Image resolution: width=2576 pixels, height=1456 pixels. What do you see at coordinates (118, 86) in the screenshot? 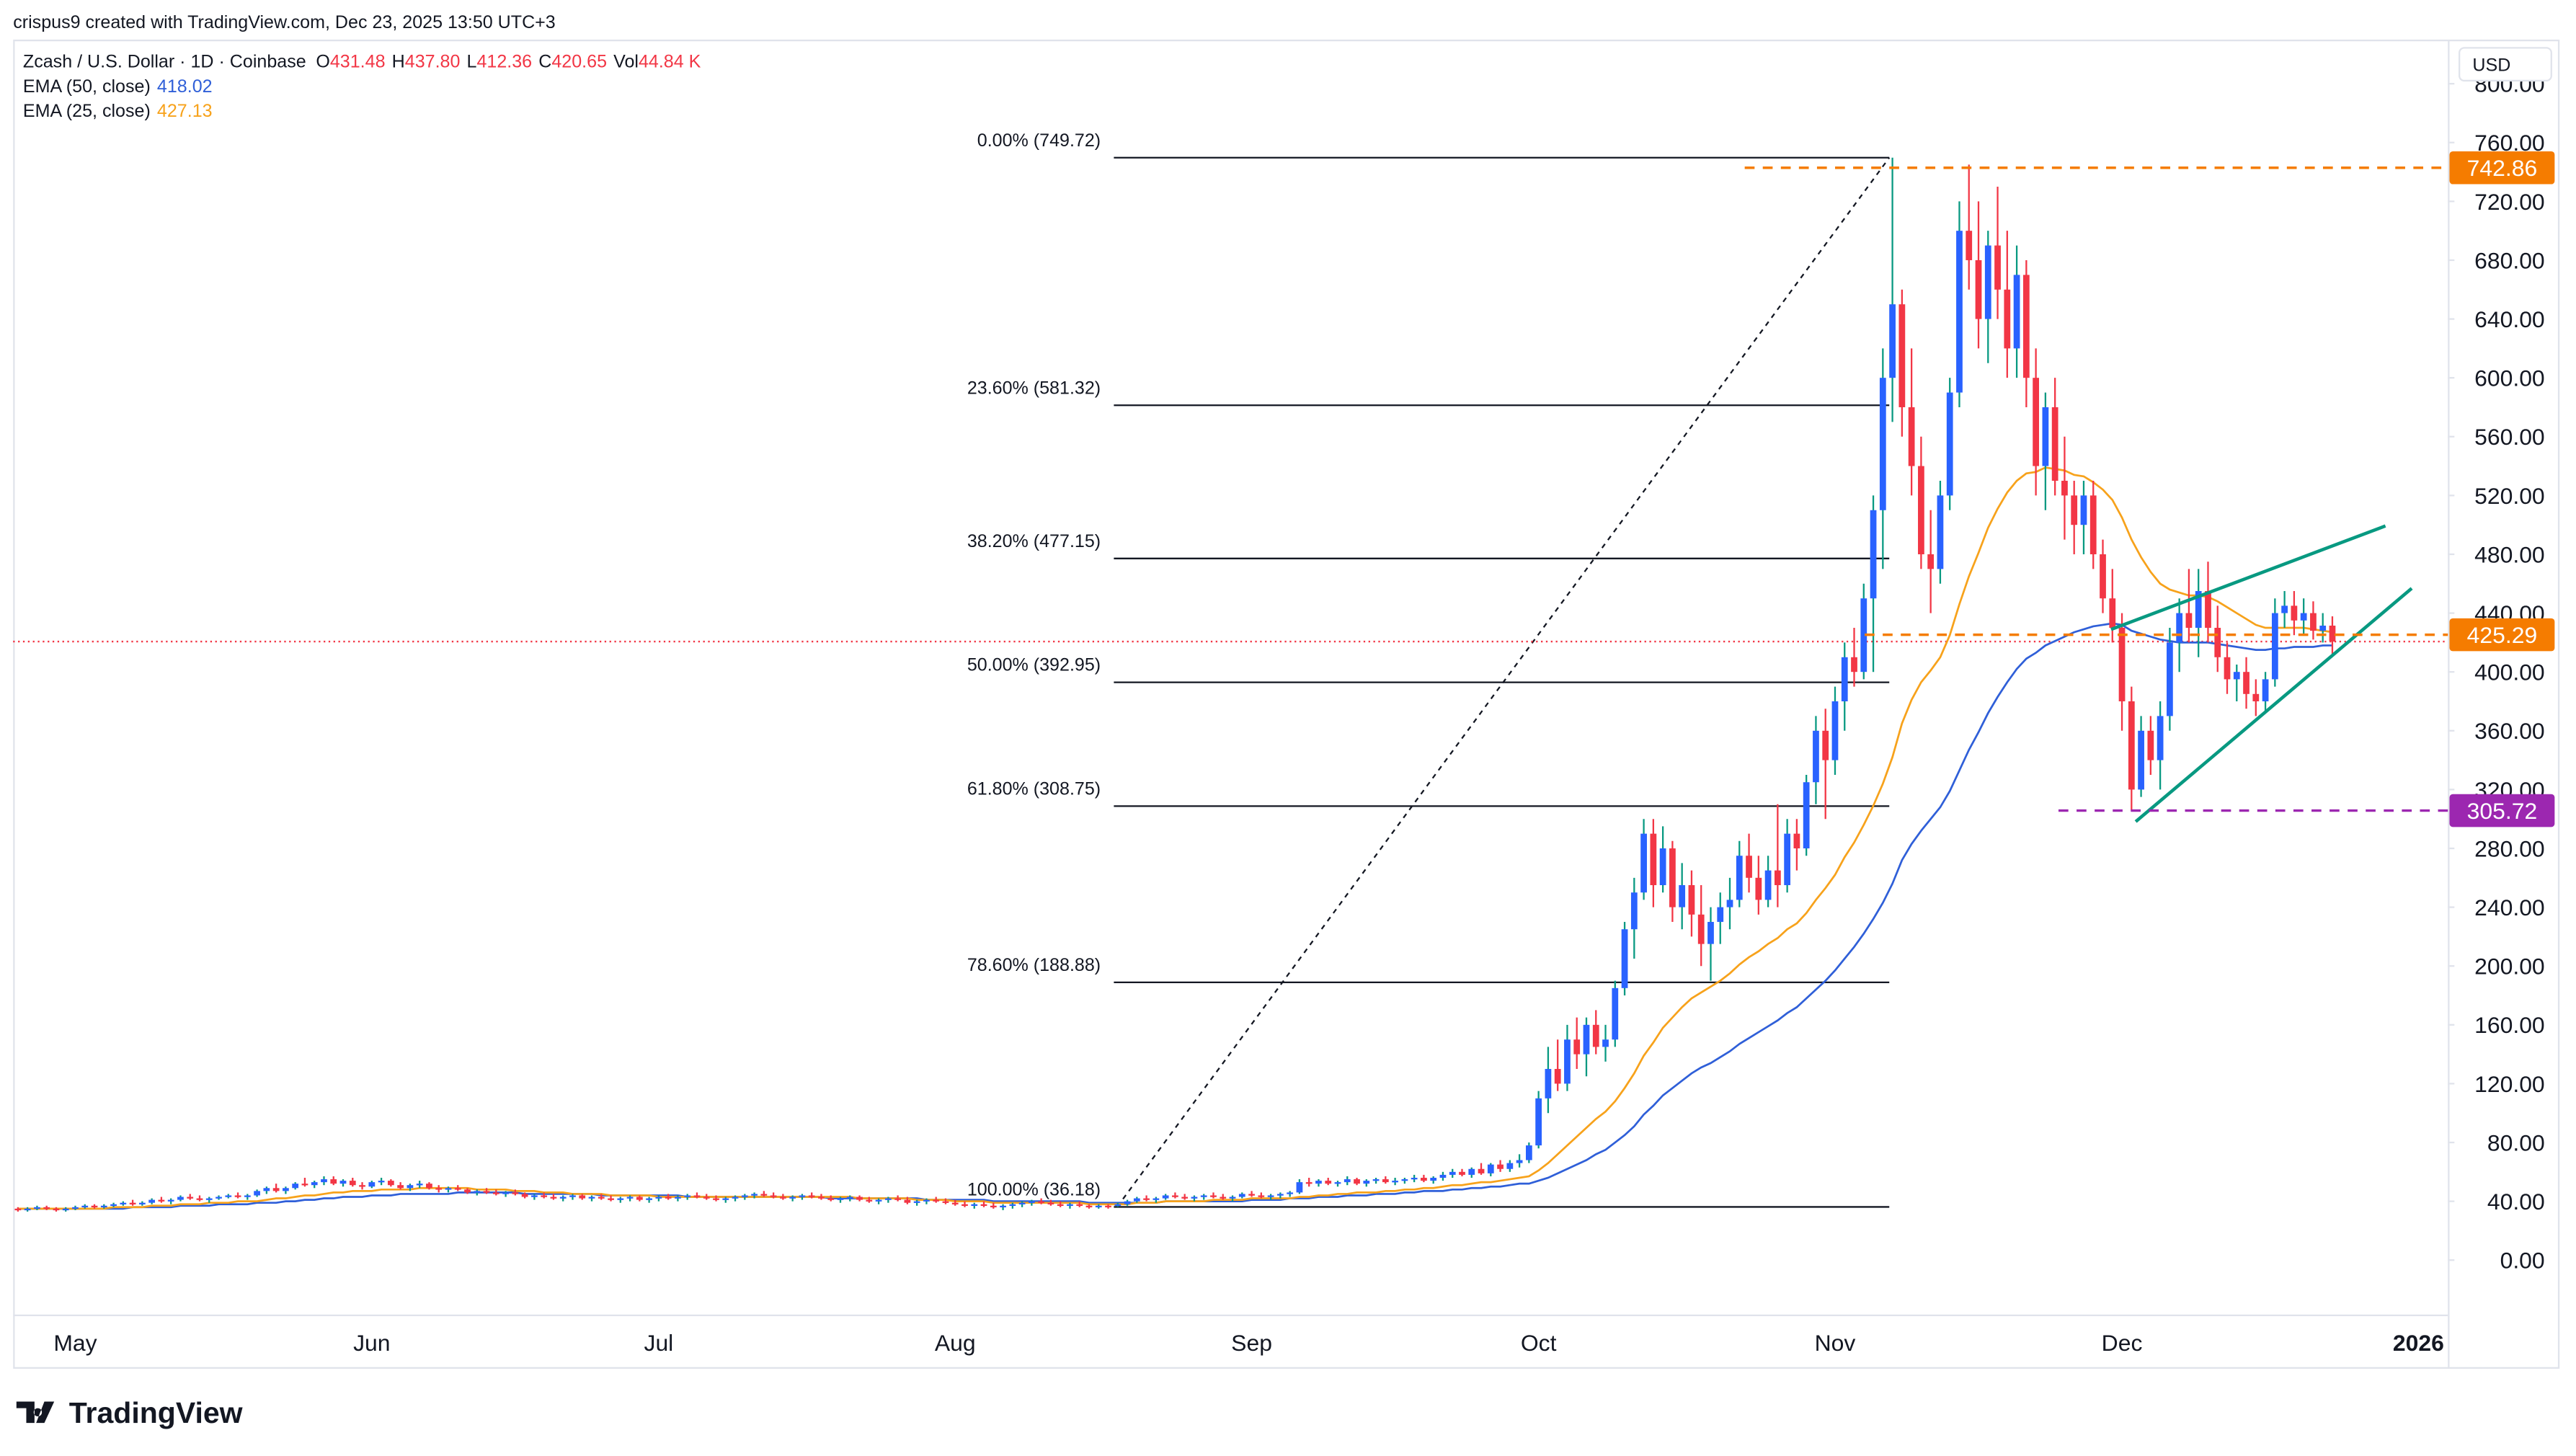
I see `ema-legend-row: EMA (50, close) 418.02` at bounding box center [118, 86].